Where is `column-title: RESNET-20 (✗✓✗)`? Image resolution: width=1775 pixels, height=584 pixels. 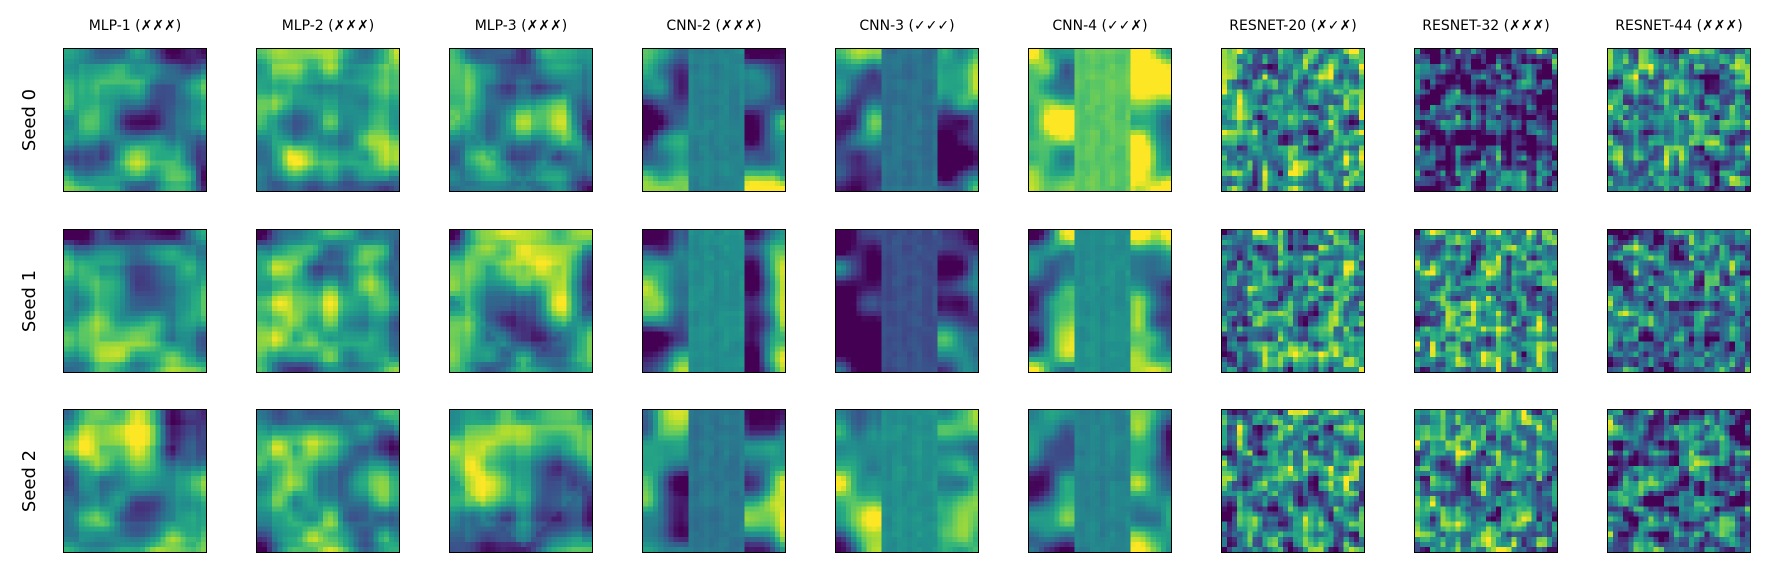
column-title: RESNET-20 (✗✓✗) is located at coordinates (1293, 26).